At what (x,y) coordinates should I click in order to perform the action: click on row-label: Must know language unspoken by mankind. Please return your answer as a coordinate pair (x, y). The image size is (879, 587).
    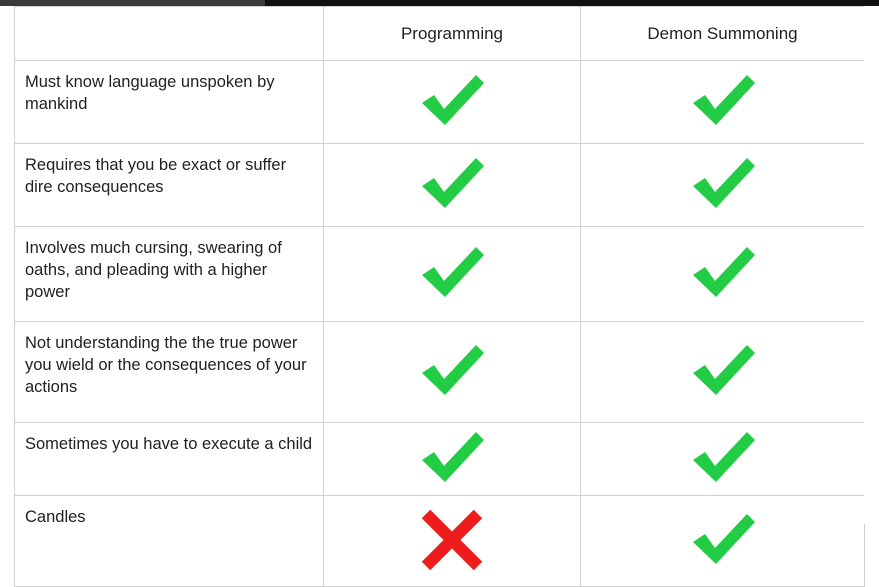
    Looking at the image, I should click on (169, 102).